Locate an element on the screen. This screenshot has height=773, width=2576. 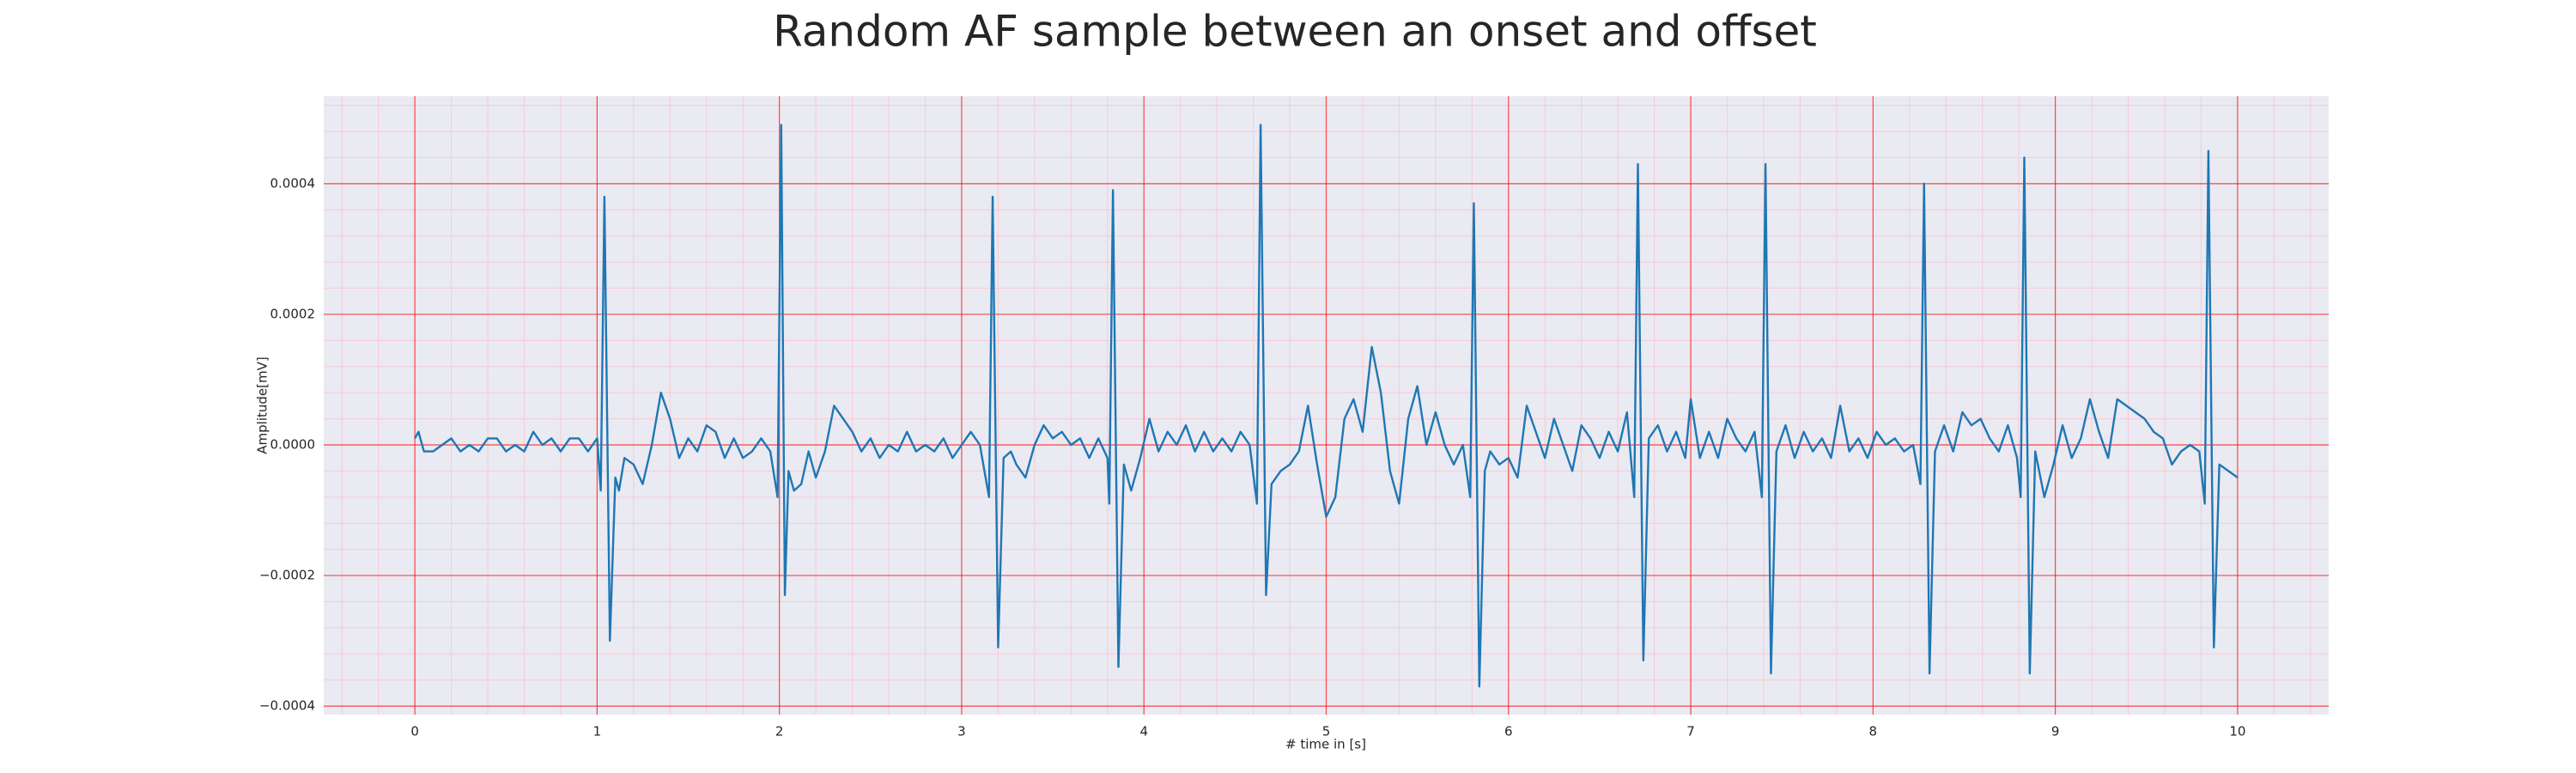
x-tick-label: 9 is located at coordinates (2055, 732).